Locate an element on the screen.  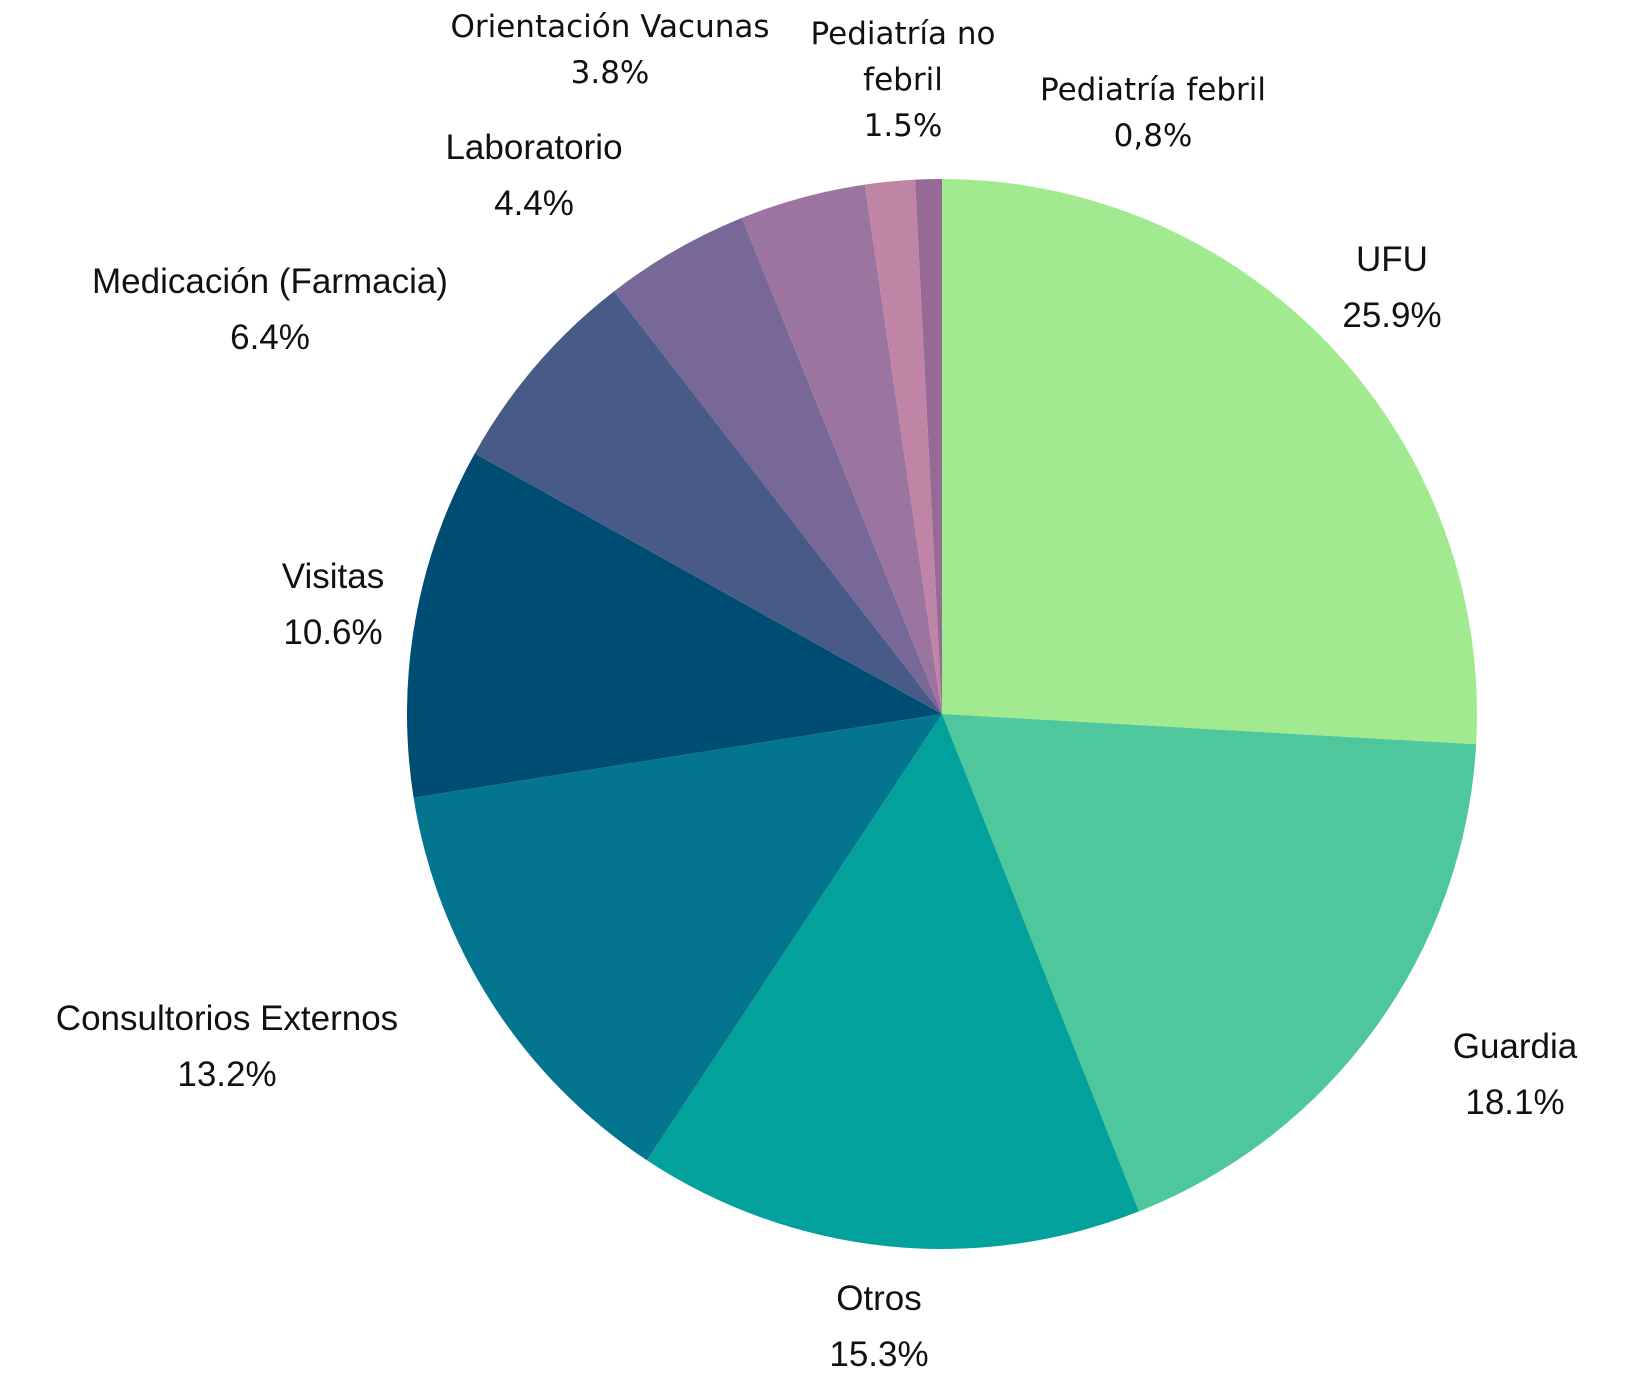
value-label: 15.3% is located at coordinates (879, 1354).